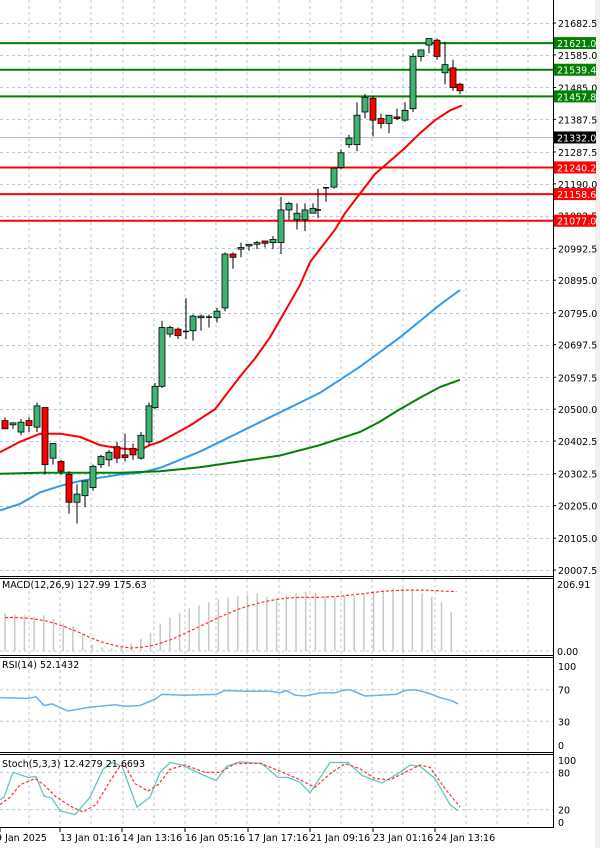 This screenshot has height=848, width=600. Describe the element at coordinates (576, 138) in the screenshot. I see `current-price-tag: 21332.0` at that location.